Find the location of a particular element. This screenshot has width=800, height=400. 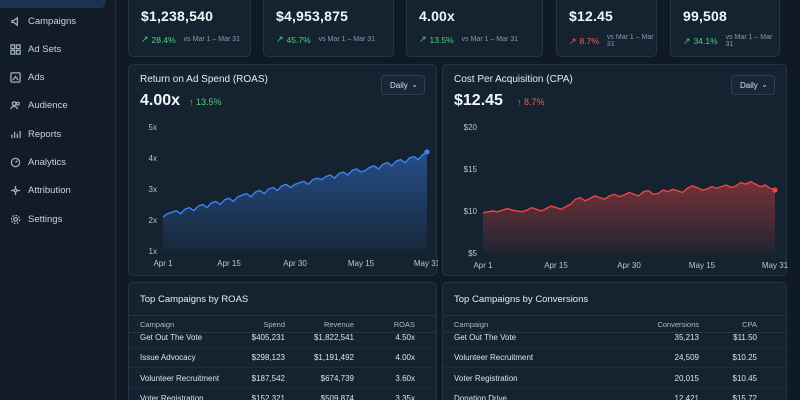

panel-title: Return on Ad Spend (ROAS) is located at coordinates (204, 79).